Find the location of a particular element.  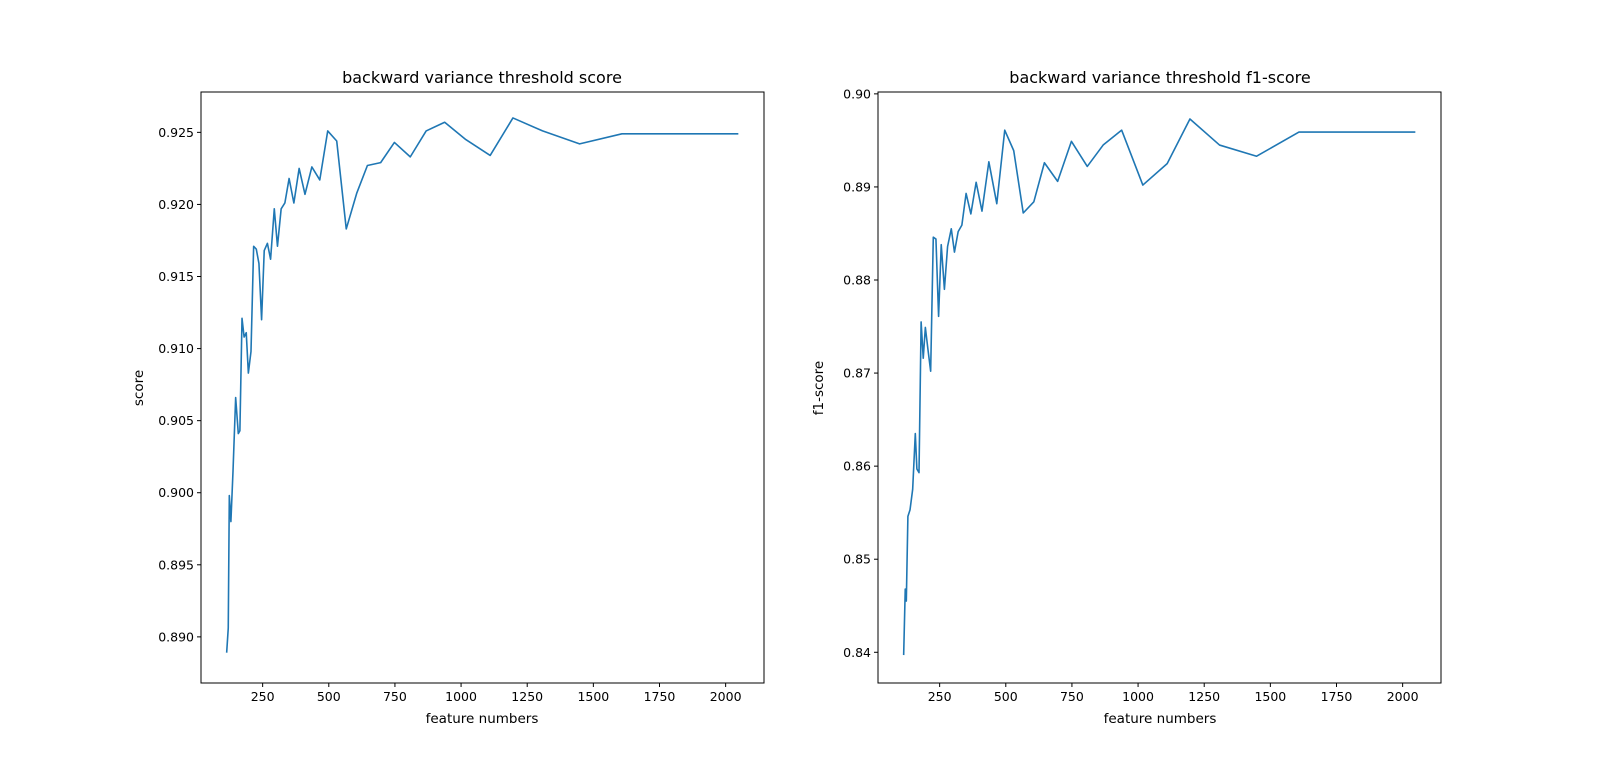

y-tick-label: 0.925 is located at coordinates (176, 132).